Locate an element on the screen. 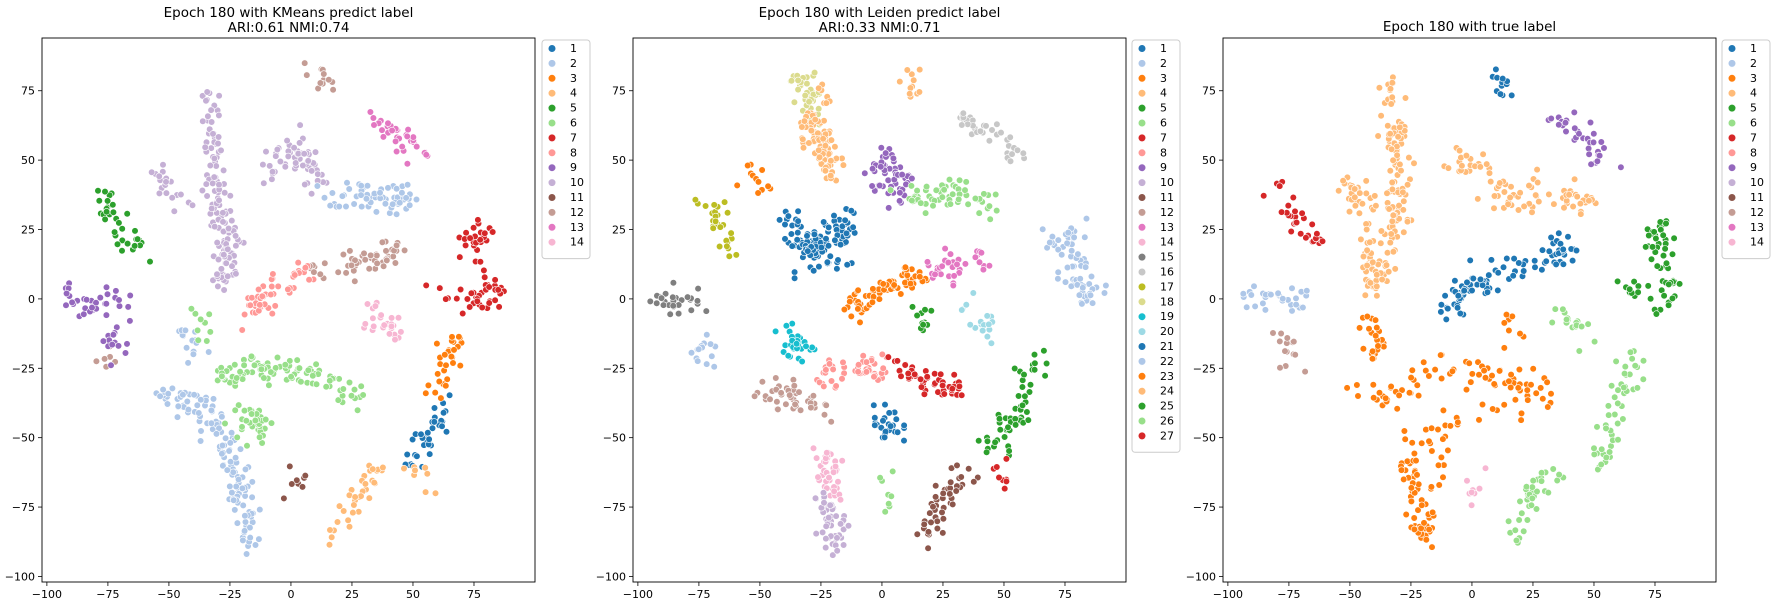 Image resolution: width=1776 pixels, height=606 pixels. x-tick-label: −50 is located at coordinates (759, 594).